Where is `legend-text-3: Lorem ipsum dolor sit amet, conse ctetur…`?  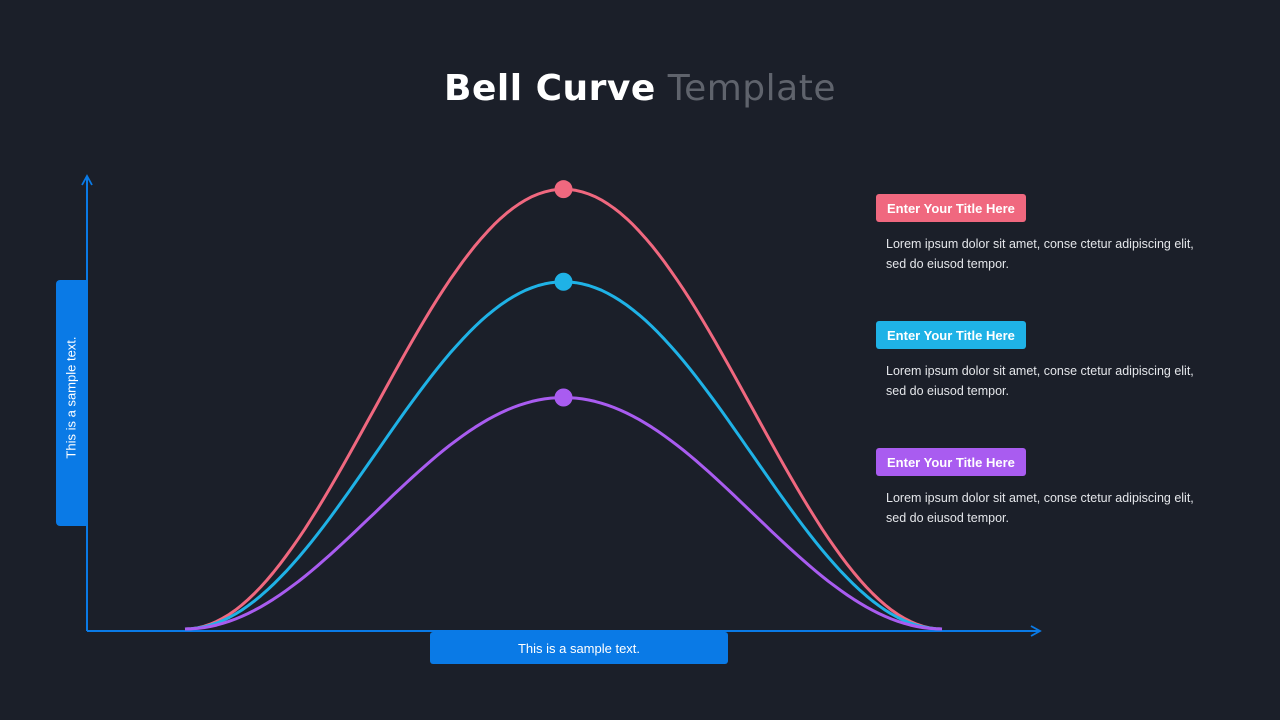 legend-text-3: Lorem ipsum dolor sit amet, conse ctetur… is located at coordinates (1040, 508).